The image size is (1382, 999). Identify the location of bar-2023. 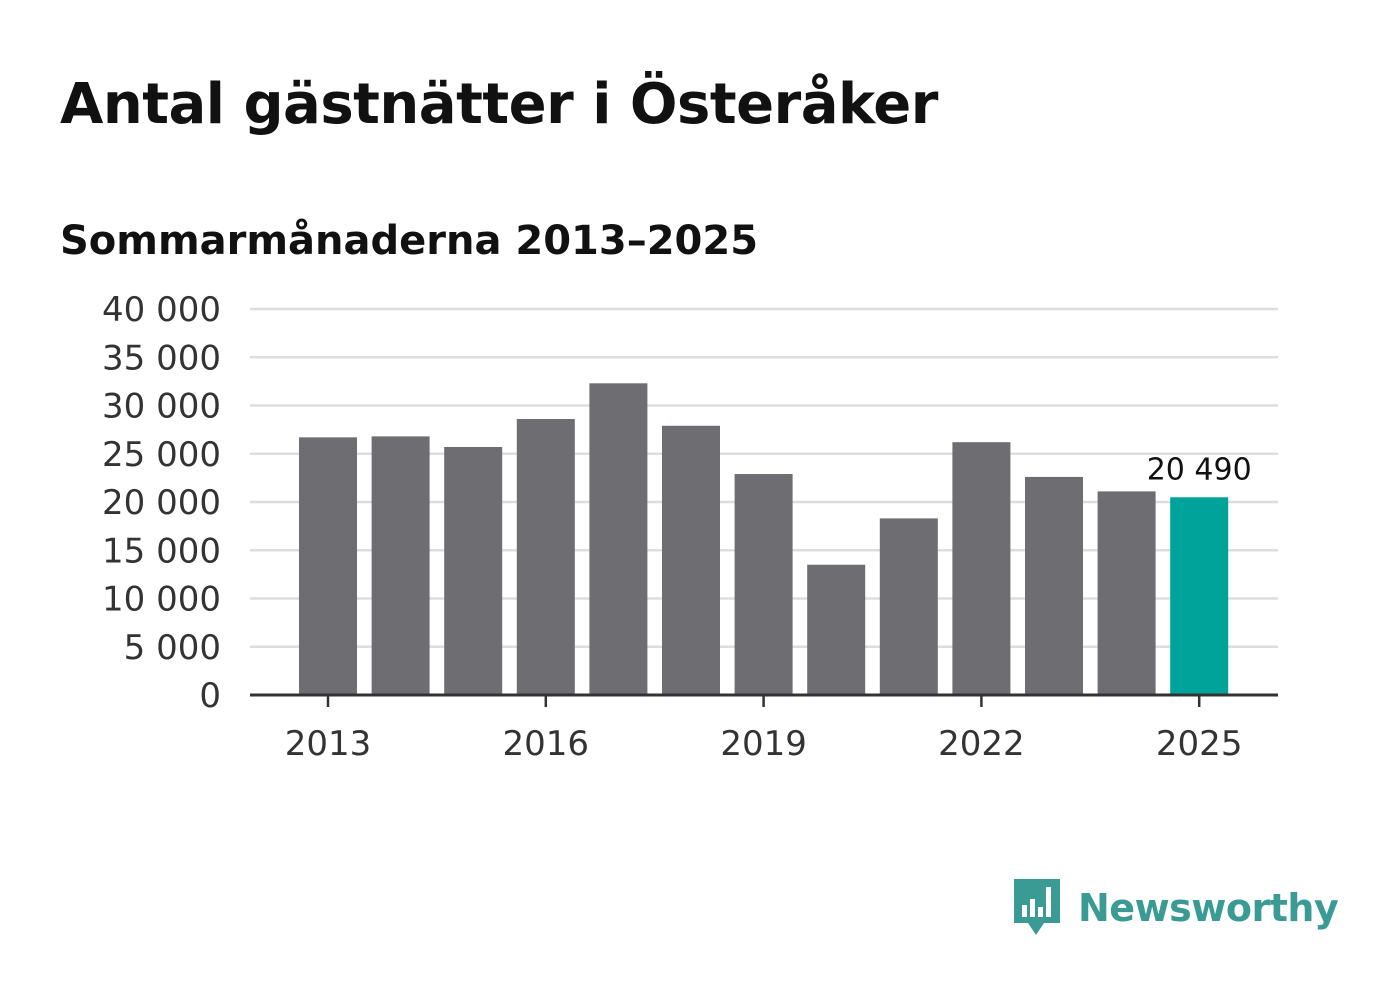
(1054, 585).